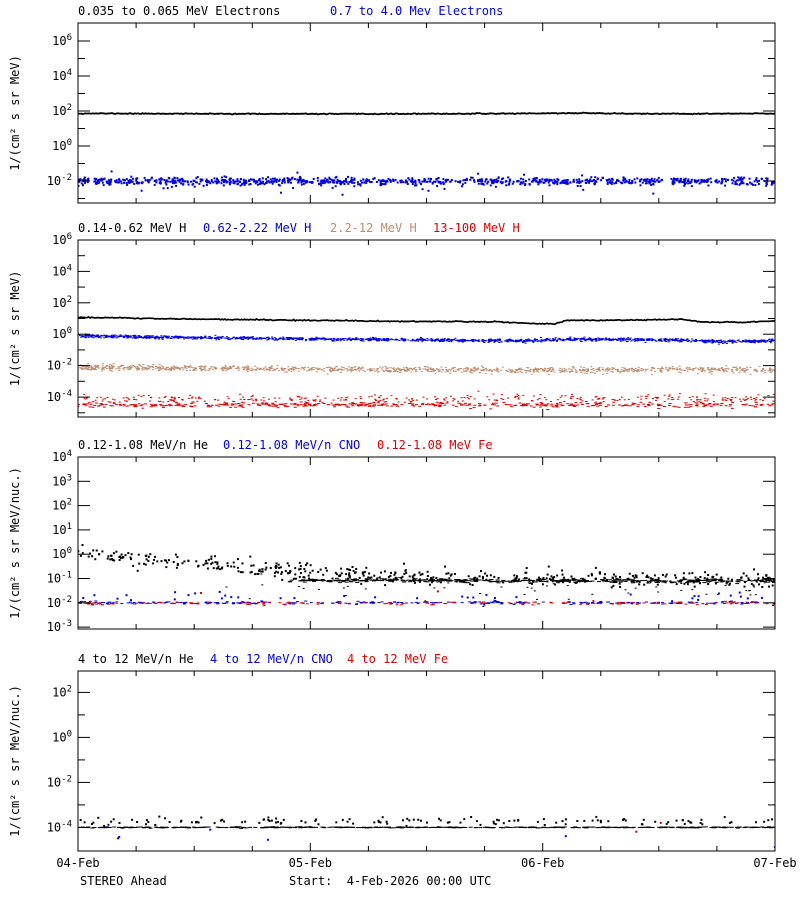 This screenshot has width=800, height=900. I want to click on y-tick-label: 101, so click(62, 529).